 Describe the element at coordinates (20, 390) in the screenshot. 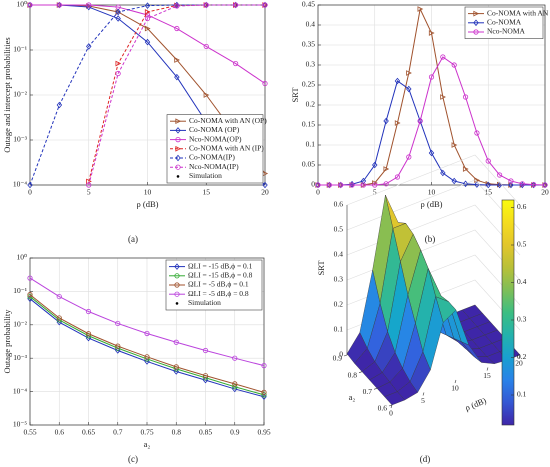

I see `y-tick-label: 10⁻⁴` at that location.